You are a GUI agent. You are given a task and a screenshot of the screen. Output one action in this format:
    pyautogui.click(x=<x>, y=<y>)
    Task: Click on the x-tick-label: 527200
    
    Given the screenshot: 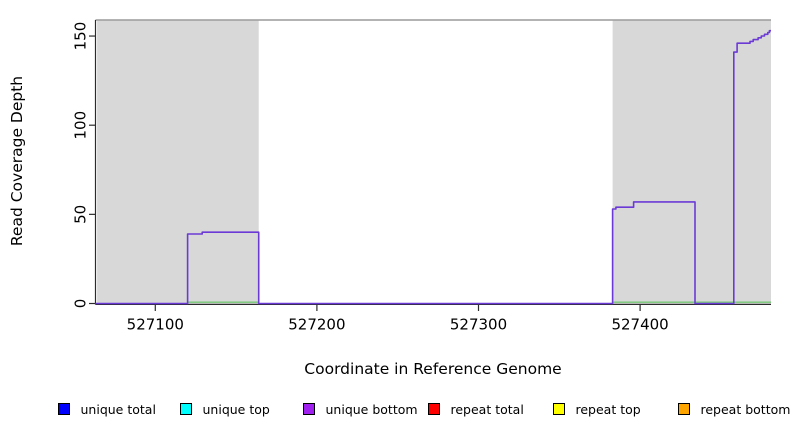 What is the action you would take?
    pyautogui.click(x=316, y=325)
    